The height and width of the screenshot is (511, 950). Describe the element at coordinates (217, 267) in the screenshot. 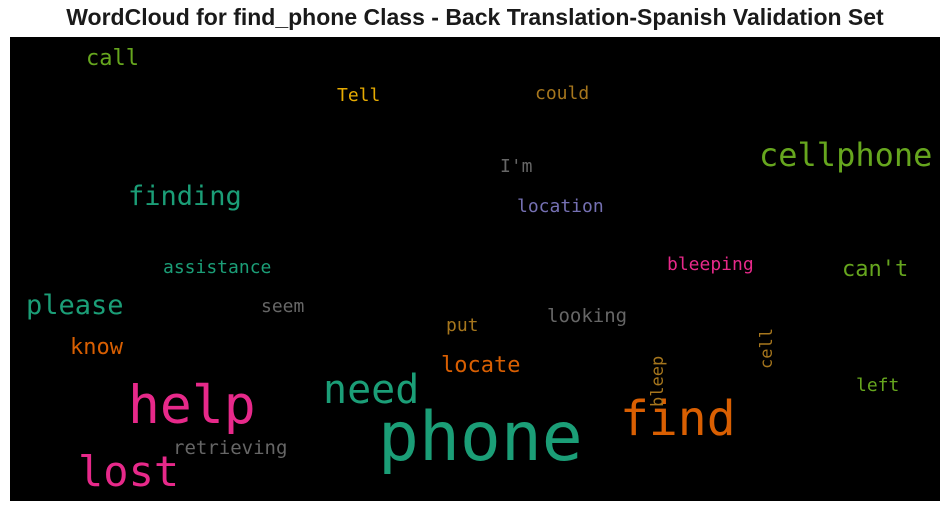

I see `word-assistance: assistance` at that location.